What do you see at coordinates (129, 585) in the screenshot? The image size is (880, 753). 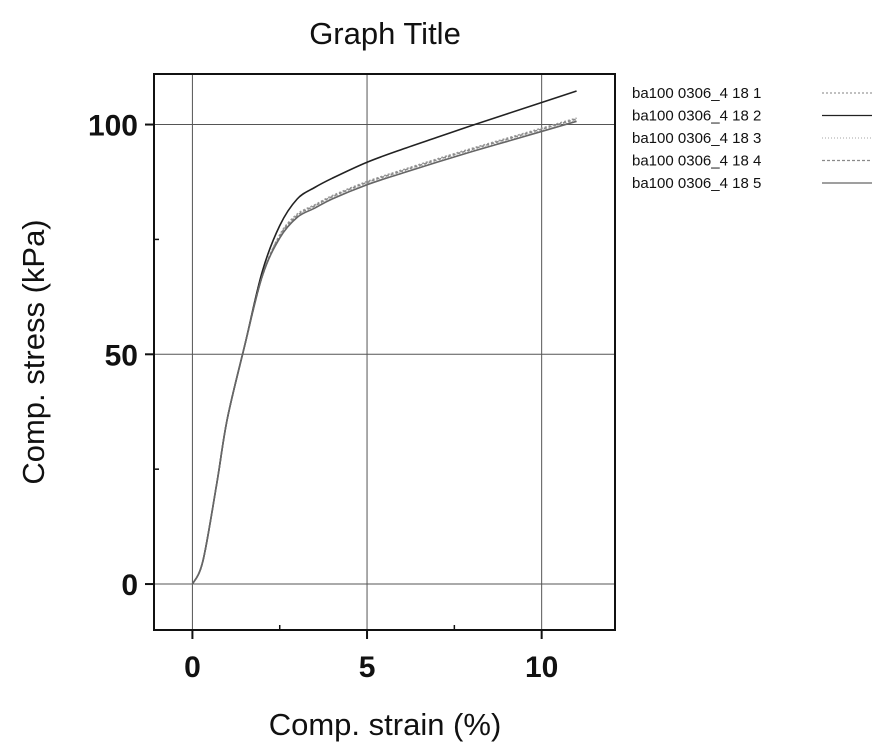 I see `y-tick-label-0: 0` at bounding box center [129, 585].